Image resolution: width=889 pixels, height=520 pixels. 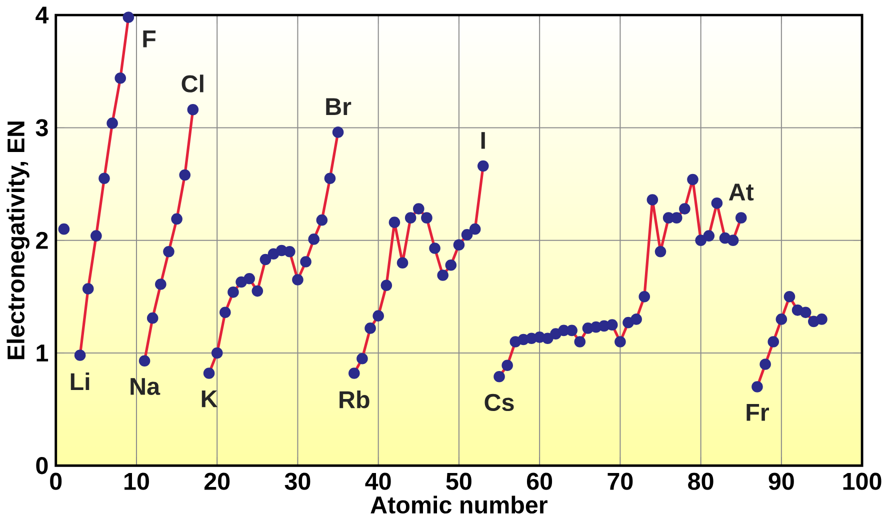 What do you see at coordinates (741, 192) in the screenshot?
I see `annotation: At` at bounding box center [741, 192].